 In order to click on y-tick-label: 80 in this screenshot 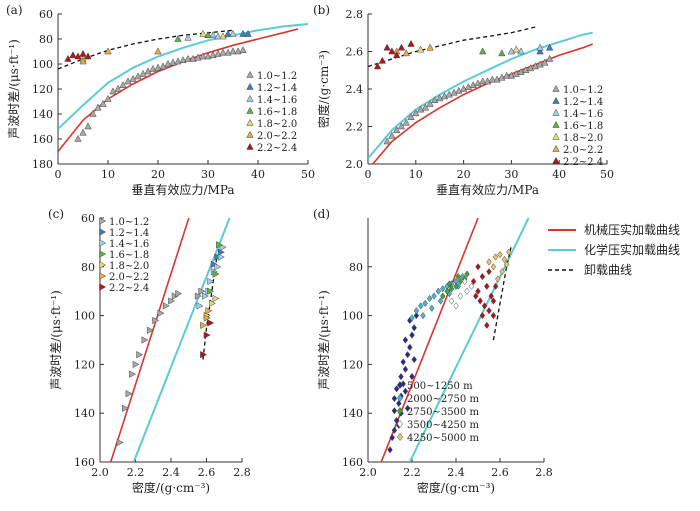, I will do `click(356, 267)`.